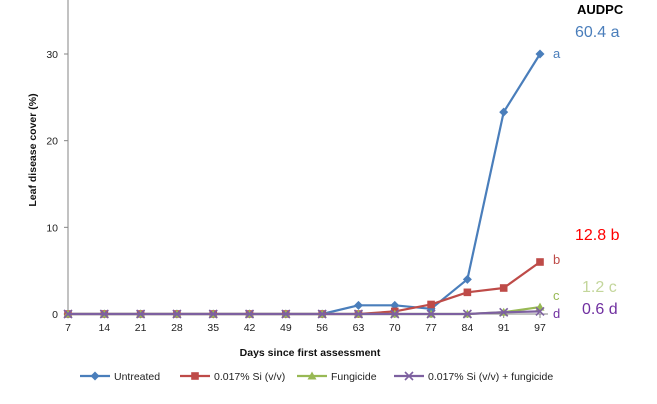 The width and height of the screenshot is (657, 404). What do you see at coordinates (597, 32) in the screenshot?
I see `audpc-value: 60.4 a` at bounding box center [597, 32].